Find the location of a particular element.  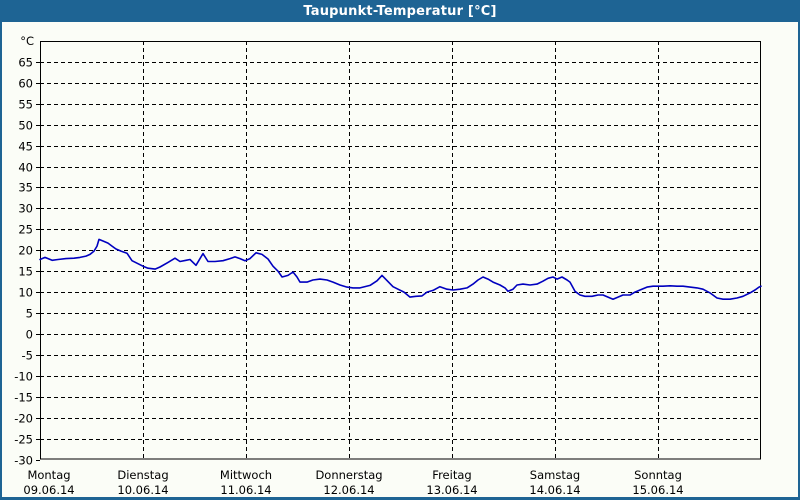

y-tick-label: 50 is located at coordinates (25, 126).